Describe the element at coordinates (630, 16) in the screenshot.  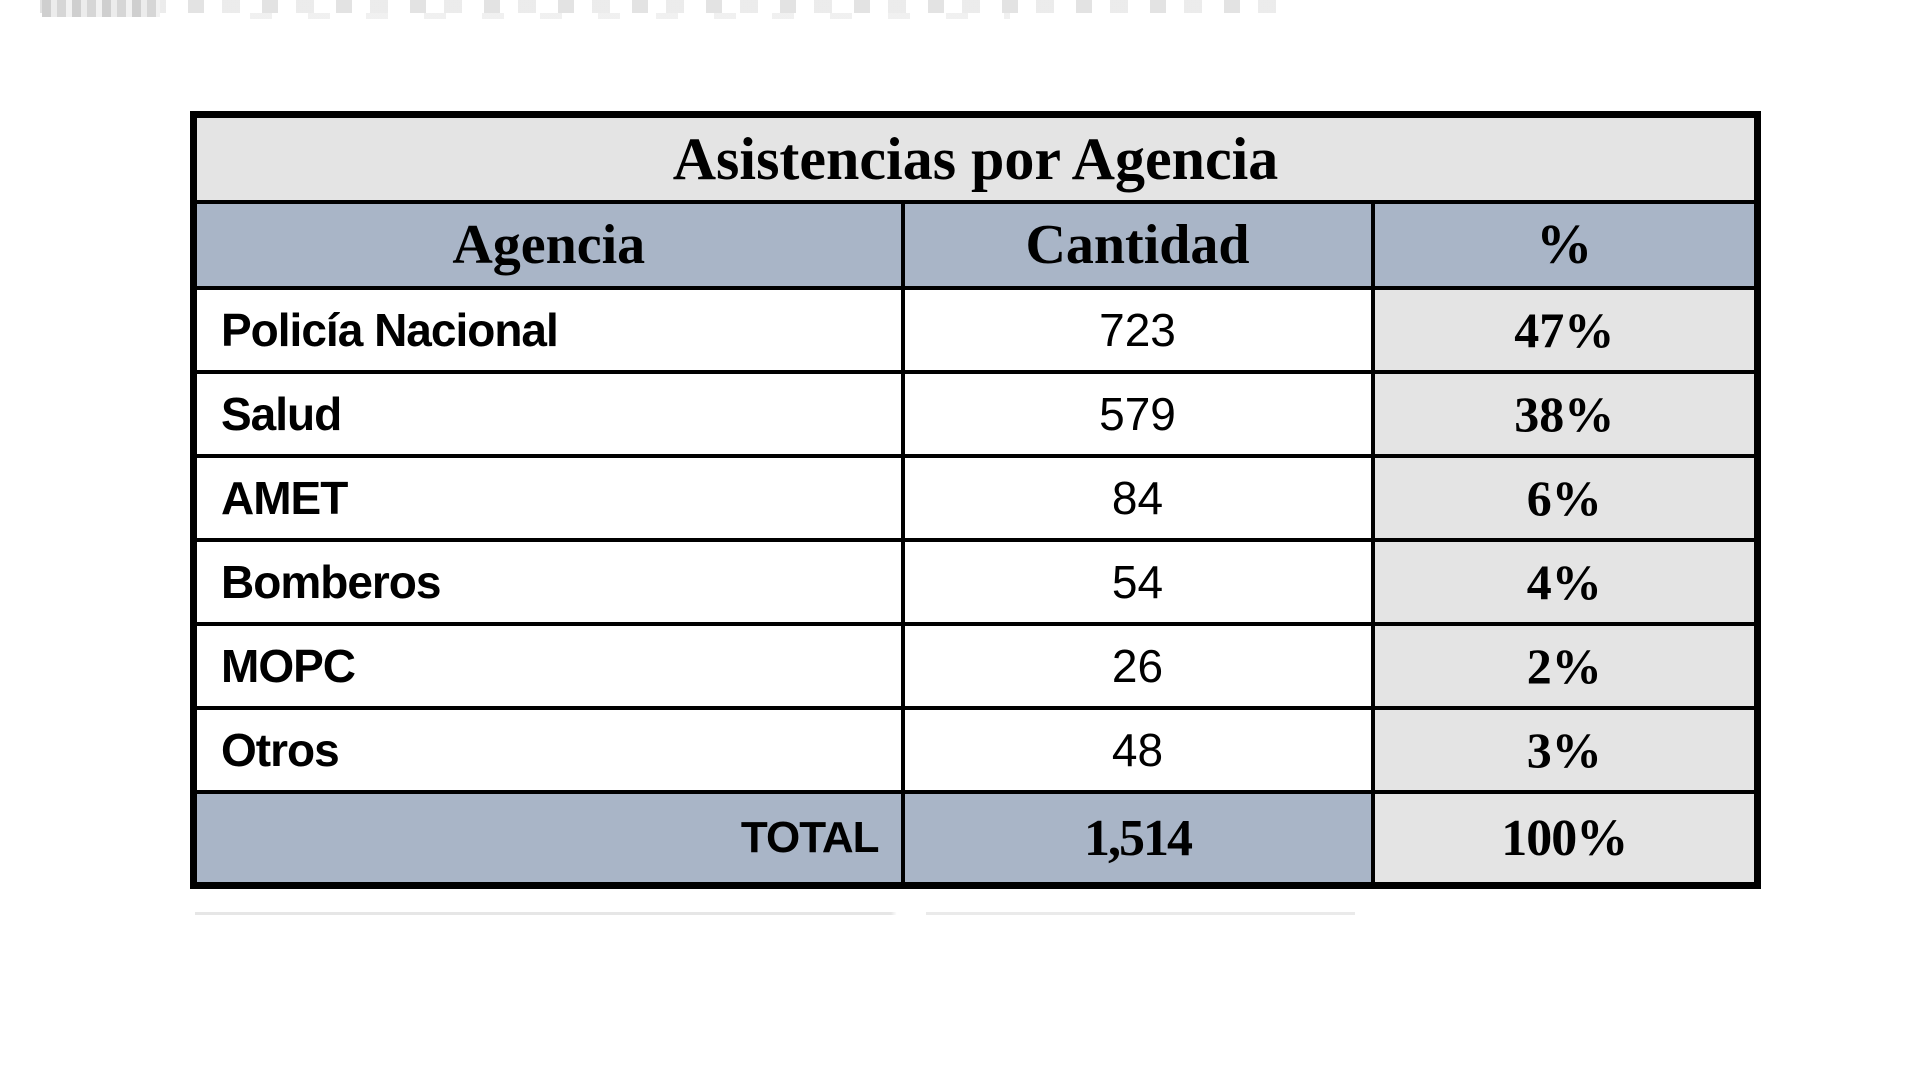
I see `cropped-text-artifact-top-row2` at that location.